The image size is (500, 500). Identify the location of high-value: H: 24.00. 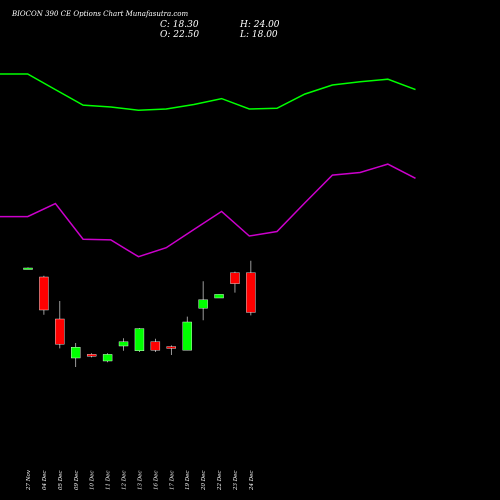
(259, 25).